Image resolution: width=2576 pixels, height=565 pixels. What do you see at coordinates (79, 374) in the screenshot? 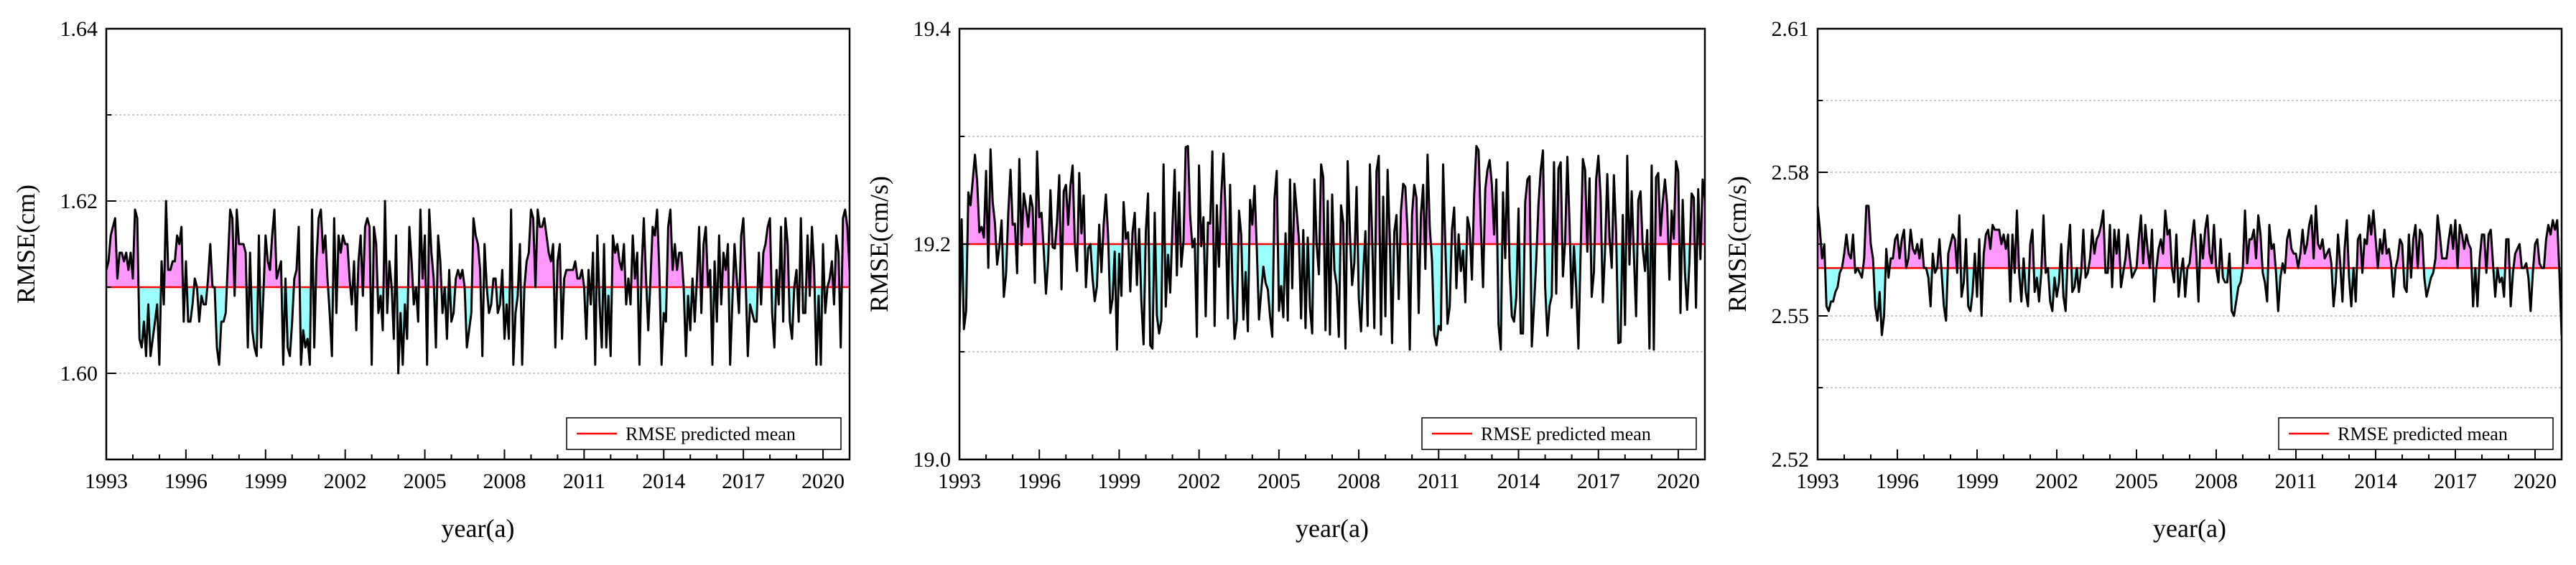
I see `y-tick-label: 1.60` at bounding box center [79, 374].